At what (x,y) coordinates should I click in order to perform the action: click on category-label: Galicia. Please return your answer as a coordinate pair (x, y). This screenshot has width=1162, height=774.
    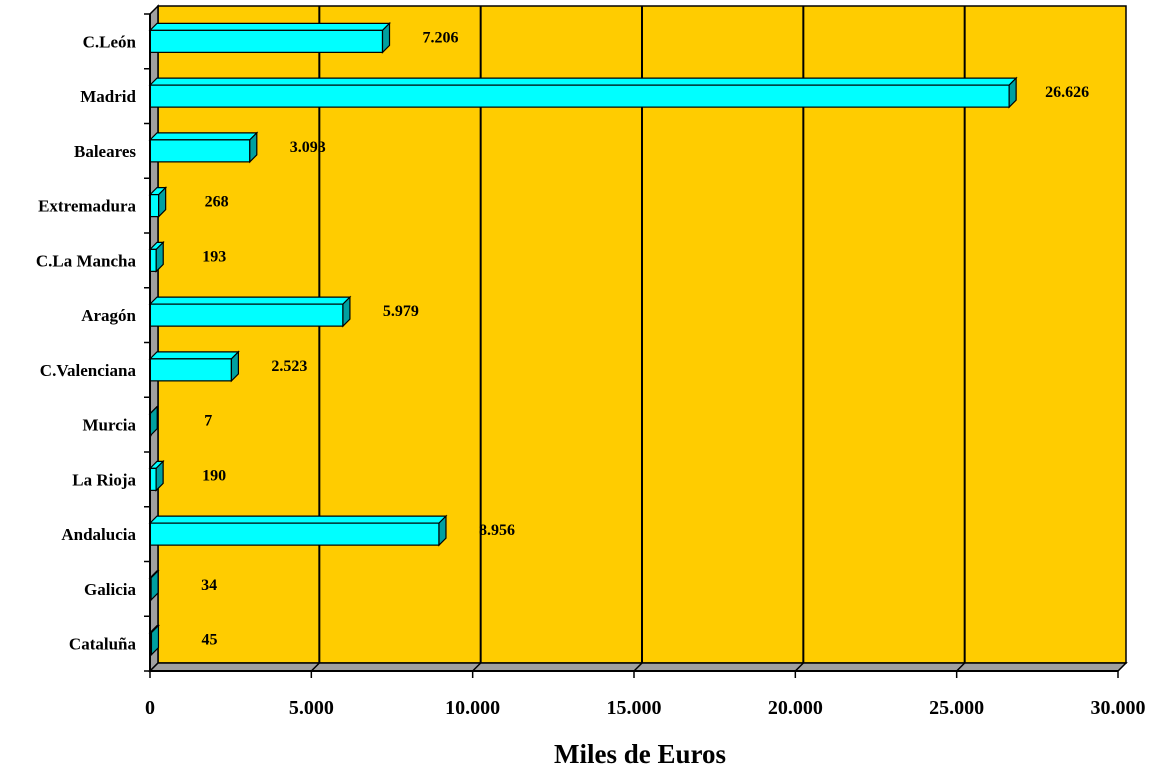
    Looking at the image, I should click on (110, 589).